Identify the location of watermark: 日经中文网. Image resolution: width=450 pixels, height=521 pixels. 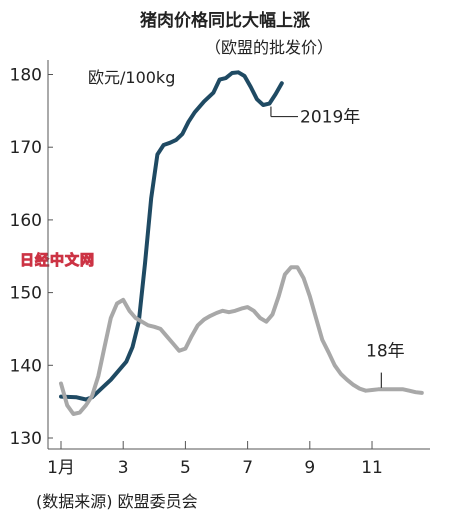
(57, 261).